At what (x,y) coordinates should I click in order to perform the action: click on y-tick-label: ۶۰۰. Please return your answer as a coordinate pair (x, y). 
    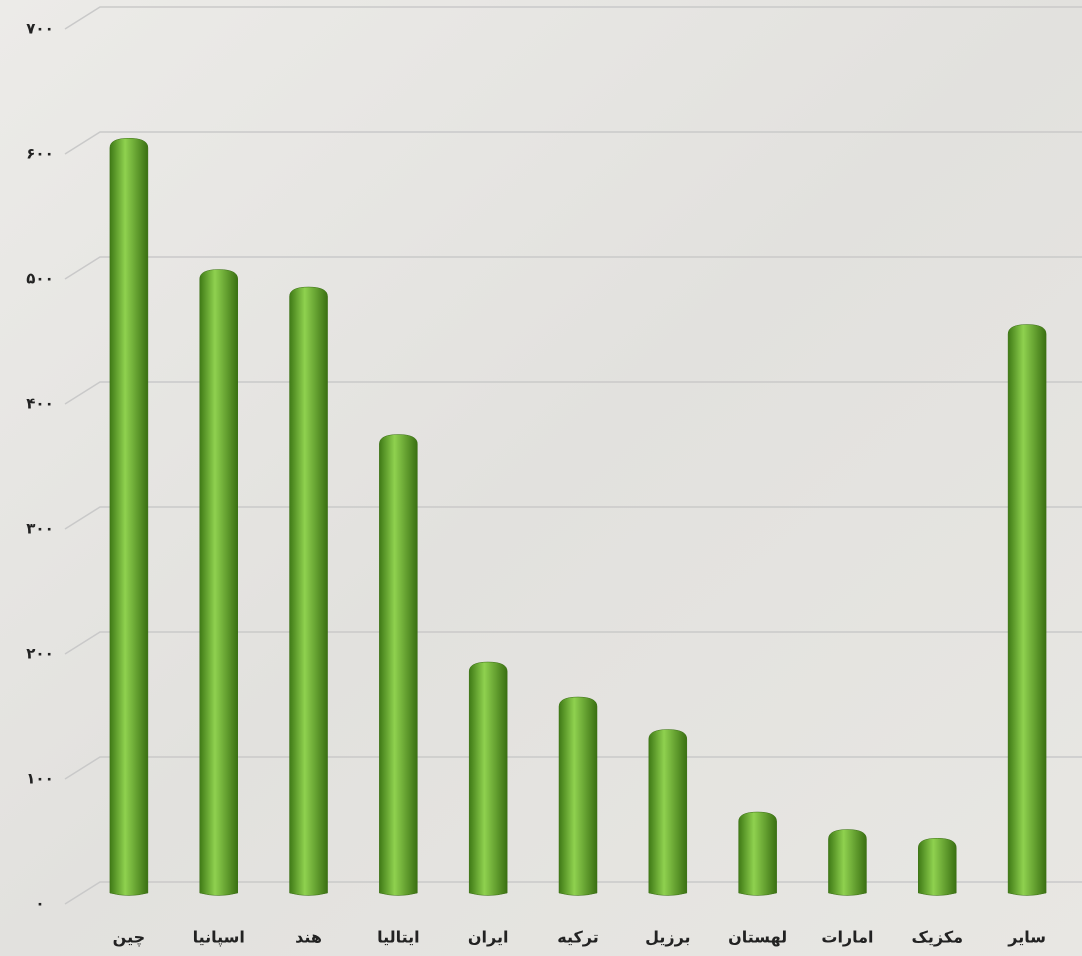
    Looking at the image, I should click on (39, 154).